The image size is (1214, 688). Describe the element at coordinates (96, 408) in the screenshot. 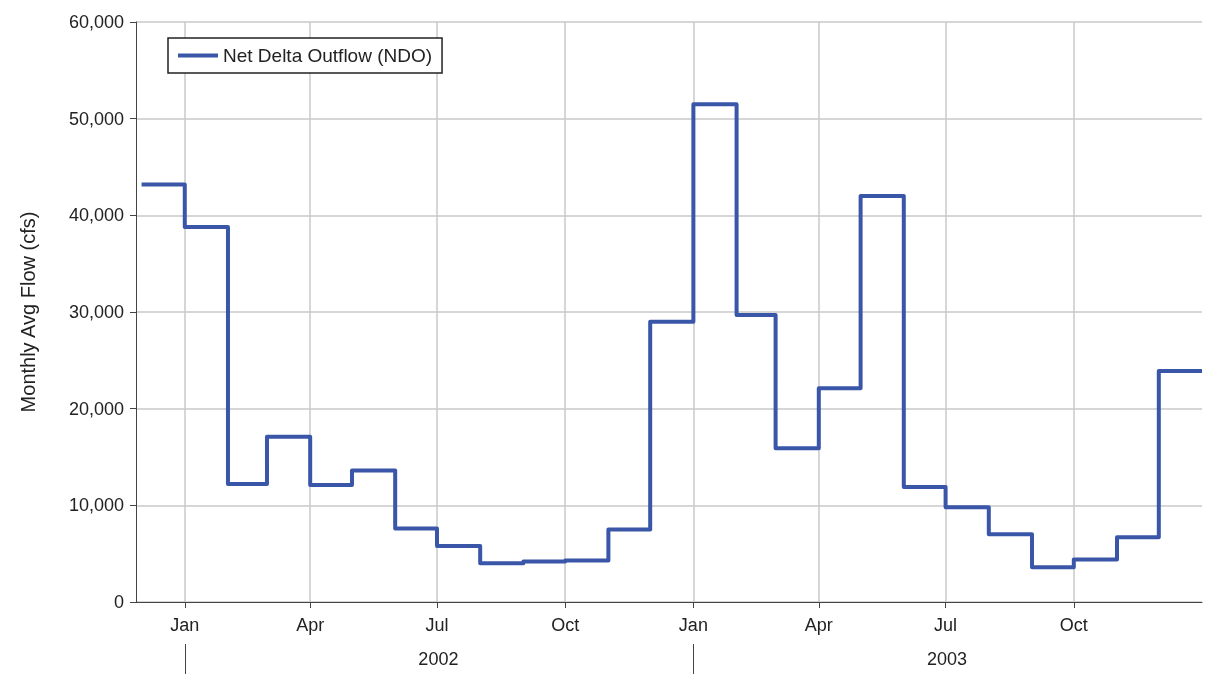

I see `y-tick-label: 20,000` at that location.